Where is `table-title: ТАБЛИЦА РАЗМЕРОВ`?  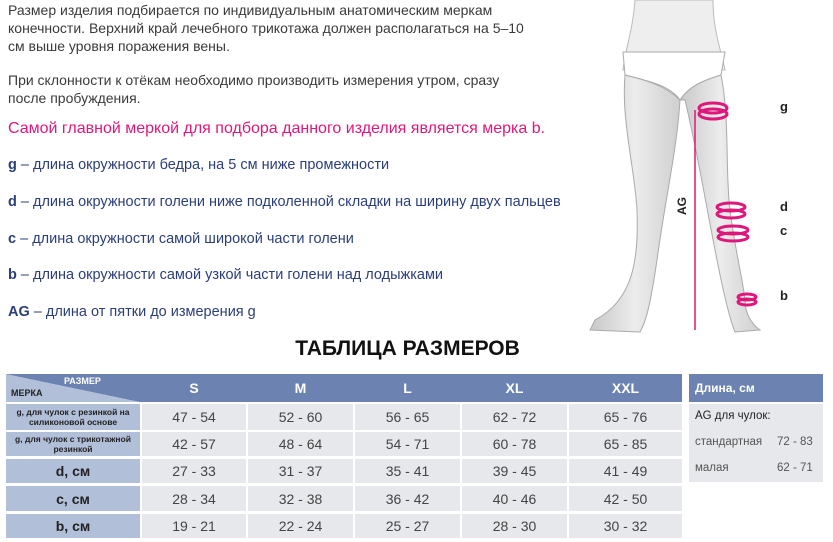
table-title: ТАБЛИЦА РАЗМЕРОВ is located at coordinates (407, 348).